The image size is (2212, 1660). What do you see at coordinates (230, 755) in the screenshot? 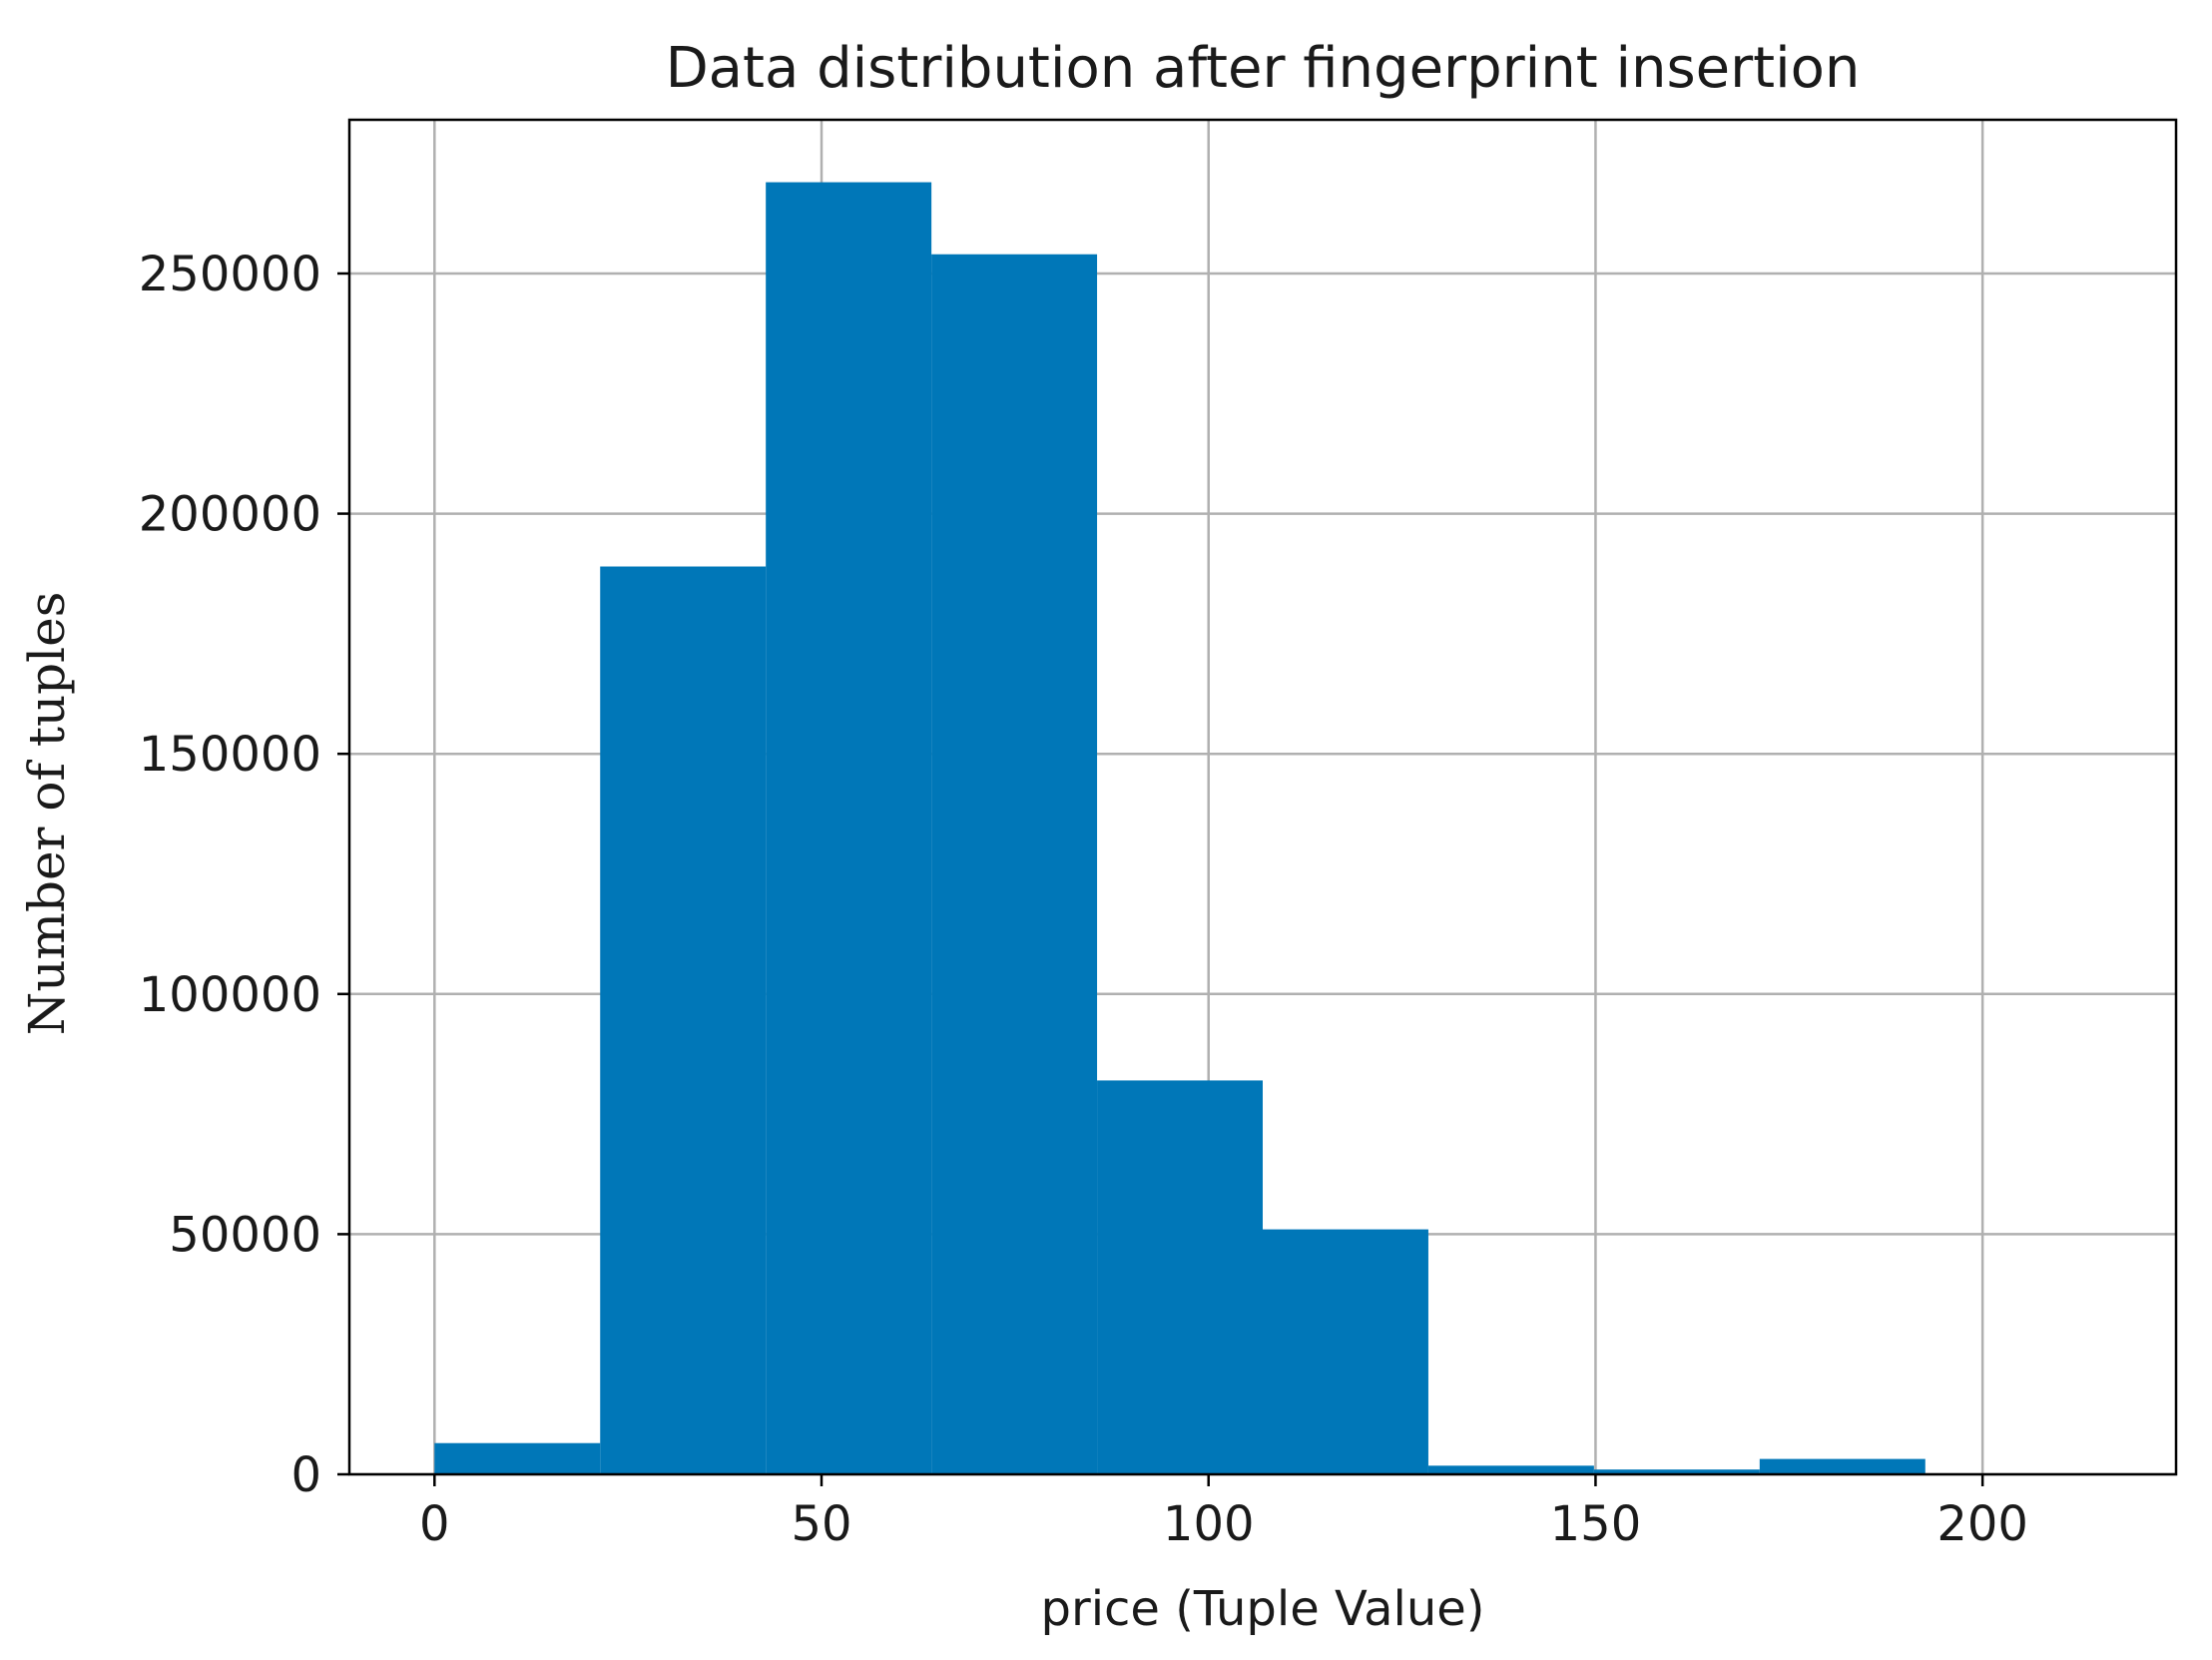
I see `y-tick-label: 150000` at bounding box center [230, 755].